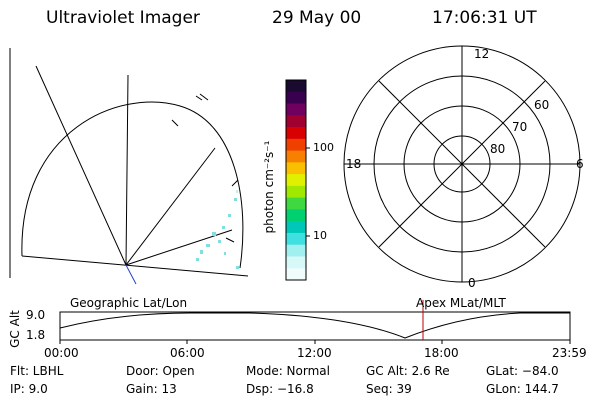 The image size is (600, 400). Describe the element at coordinates (498, 149) in the screenshot. I see `lat-label-80: 80` at that location.